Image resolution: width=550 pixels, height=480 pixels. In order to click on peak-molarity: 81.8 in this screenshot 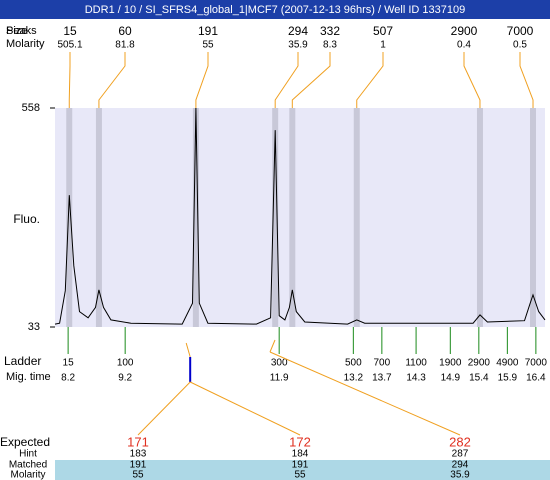, I will do `click(125, 45)`.